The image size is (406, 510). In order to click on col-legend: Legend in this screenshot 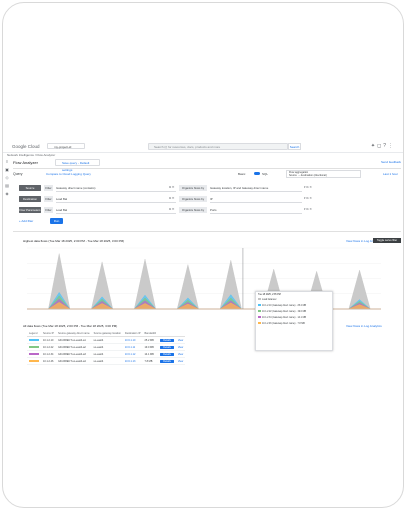, I will do `click(34, 334)`.